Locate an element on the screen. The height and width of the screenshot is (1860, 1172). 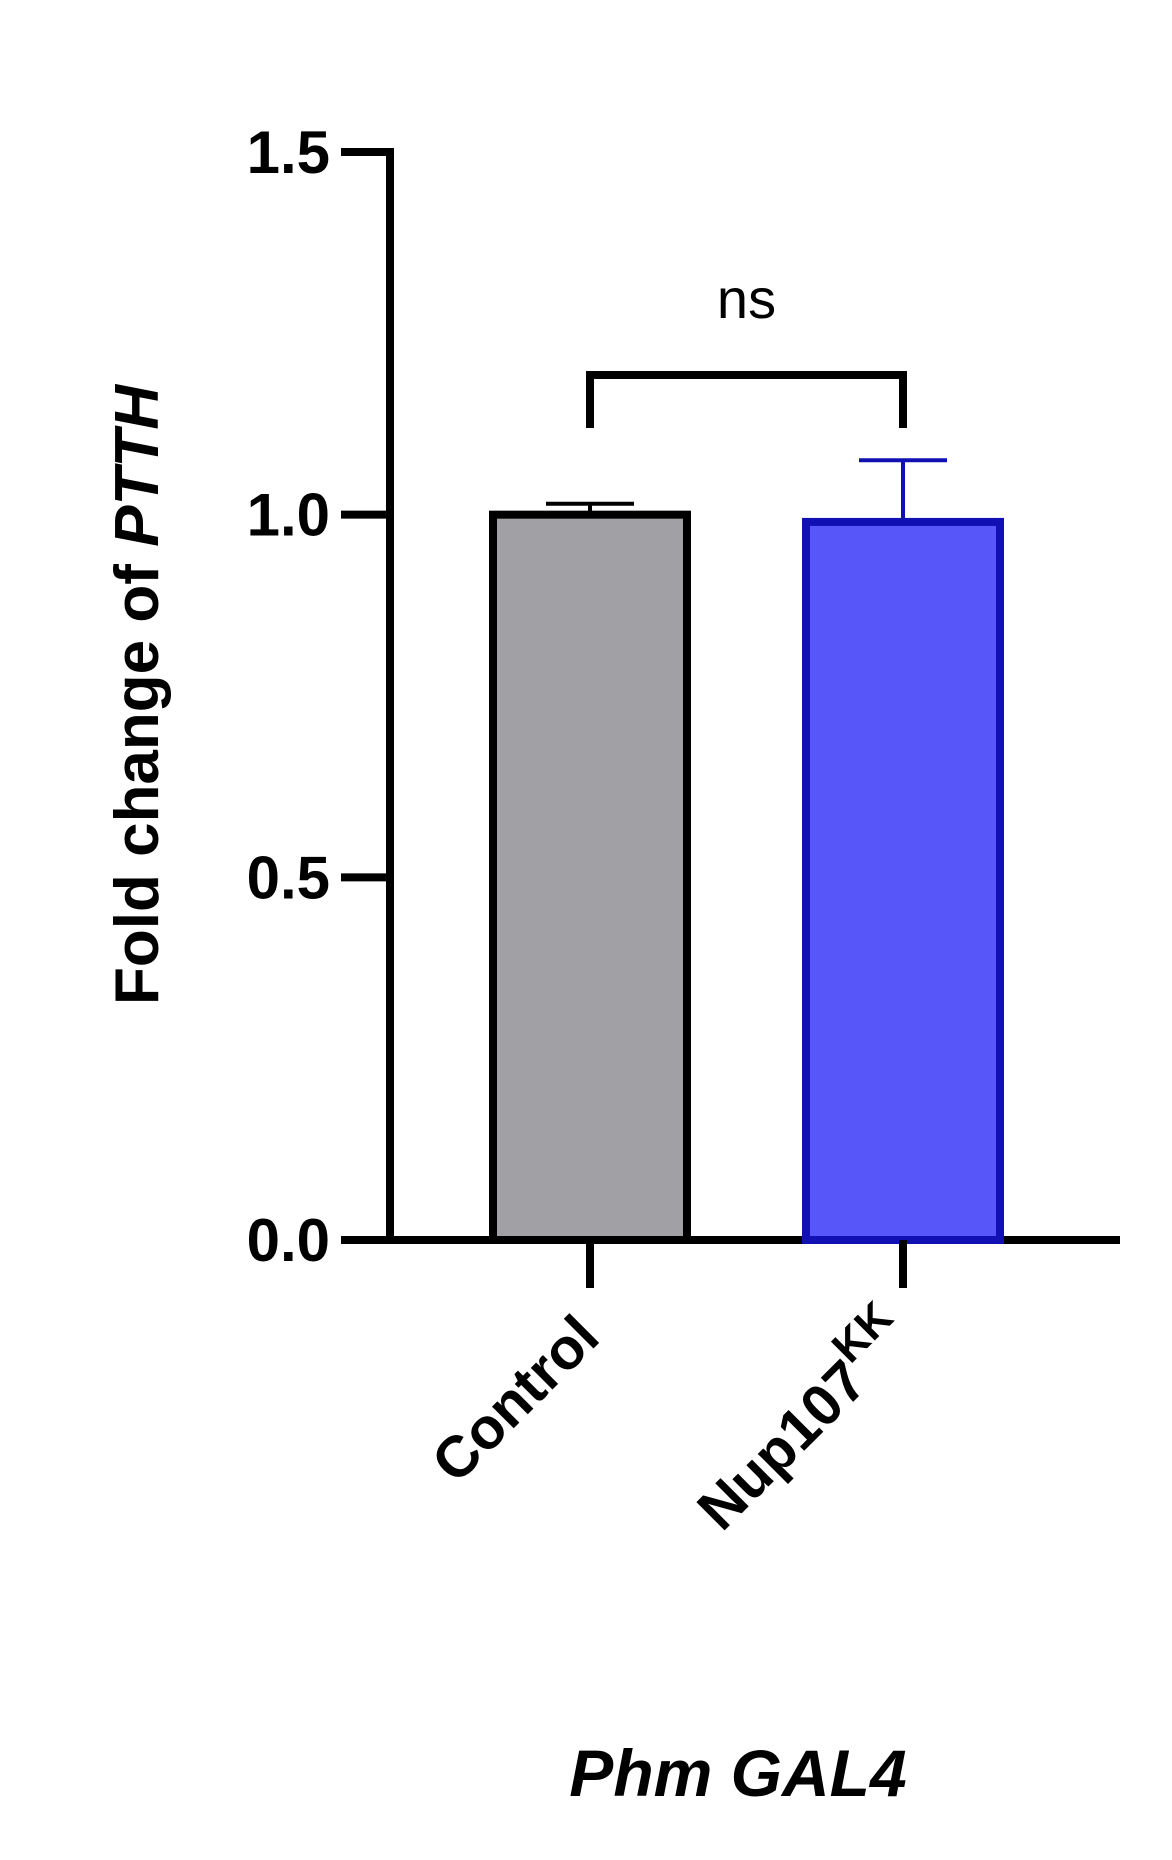
significance-bracket-line is located at coordinates (746, 399).